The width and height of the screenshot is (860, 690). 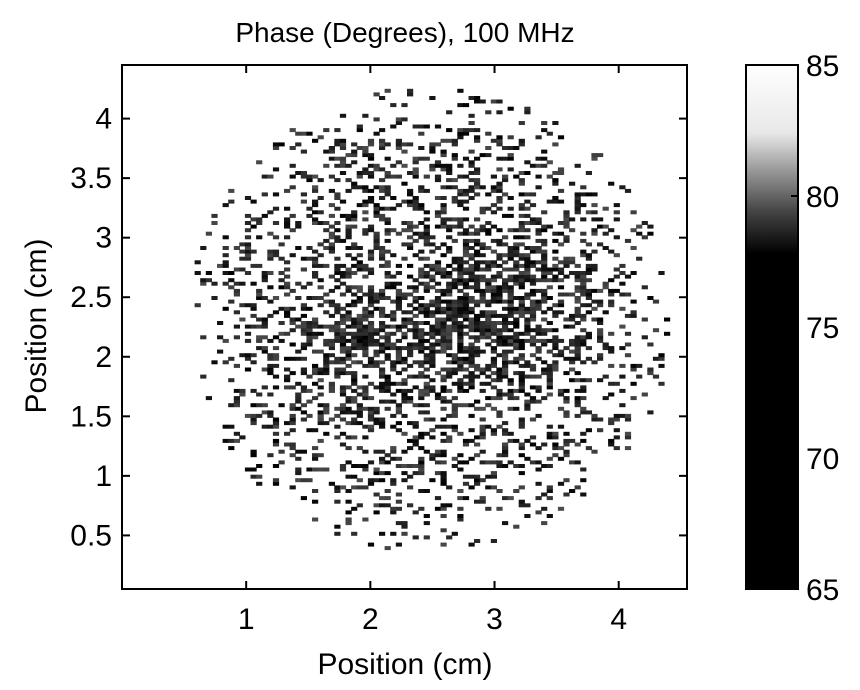 What do you see at coordinates (494, 619) in the screenshot?
I see `x-tick-label: 3` at bounding box center [494, 619].